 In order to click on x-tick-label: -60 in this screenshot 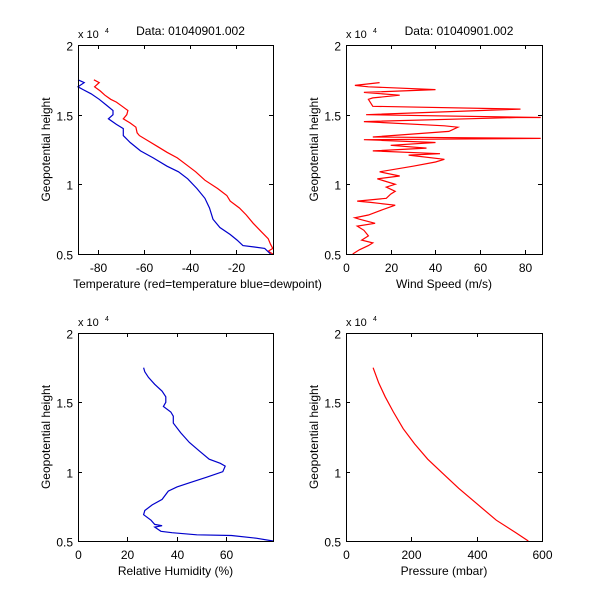, I will do `click(145, 268)`.